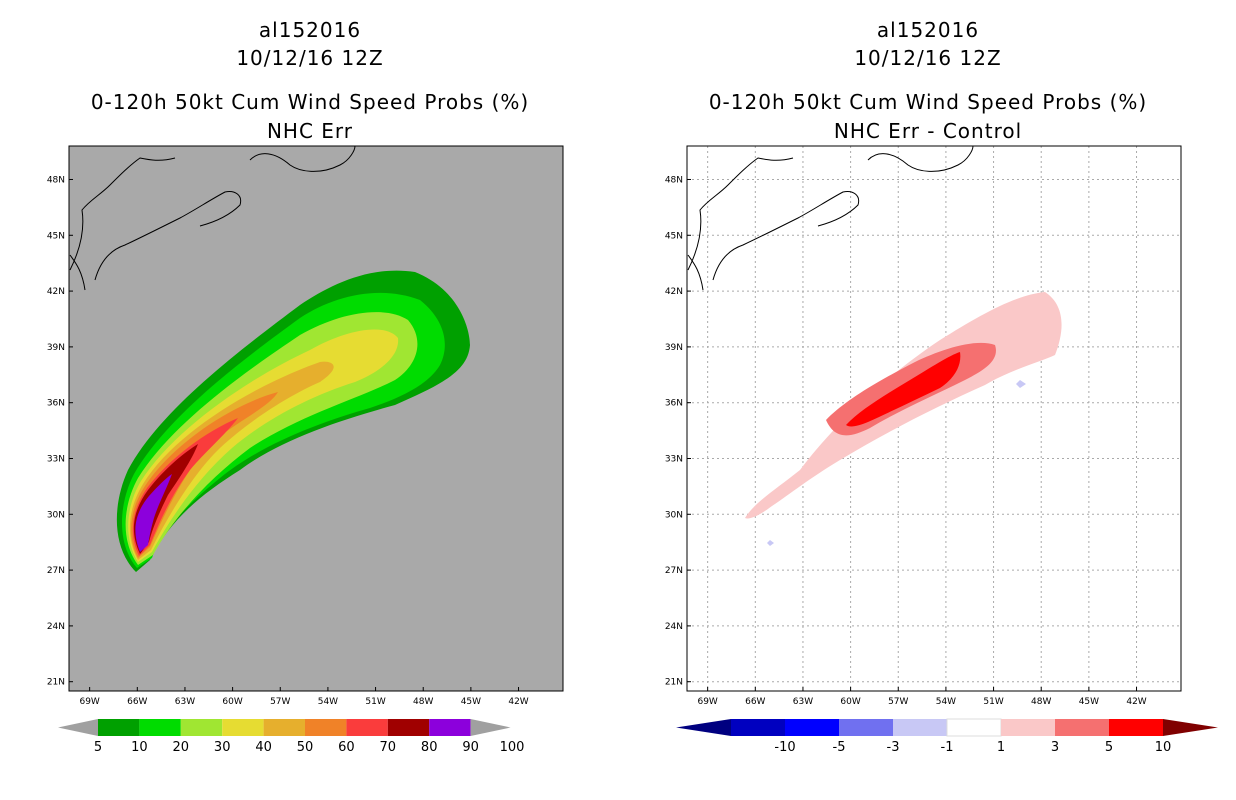  Describe the element at coordinates (928, 102) in the screenshot. I see `right-title-line-3: 0-120h 50kt Cum Wind Speed Probs (%)` at that location.